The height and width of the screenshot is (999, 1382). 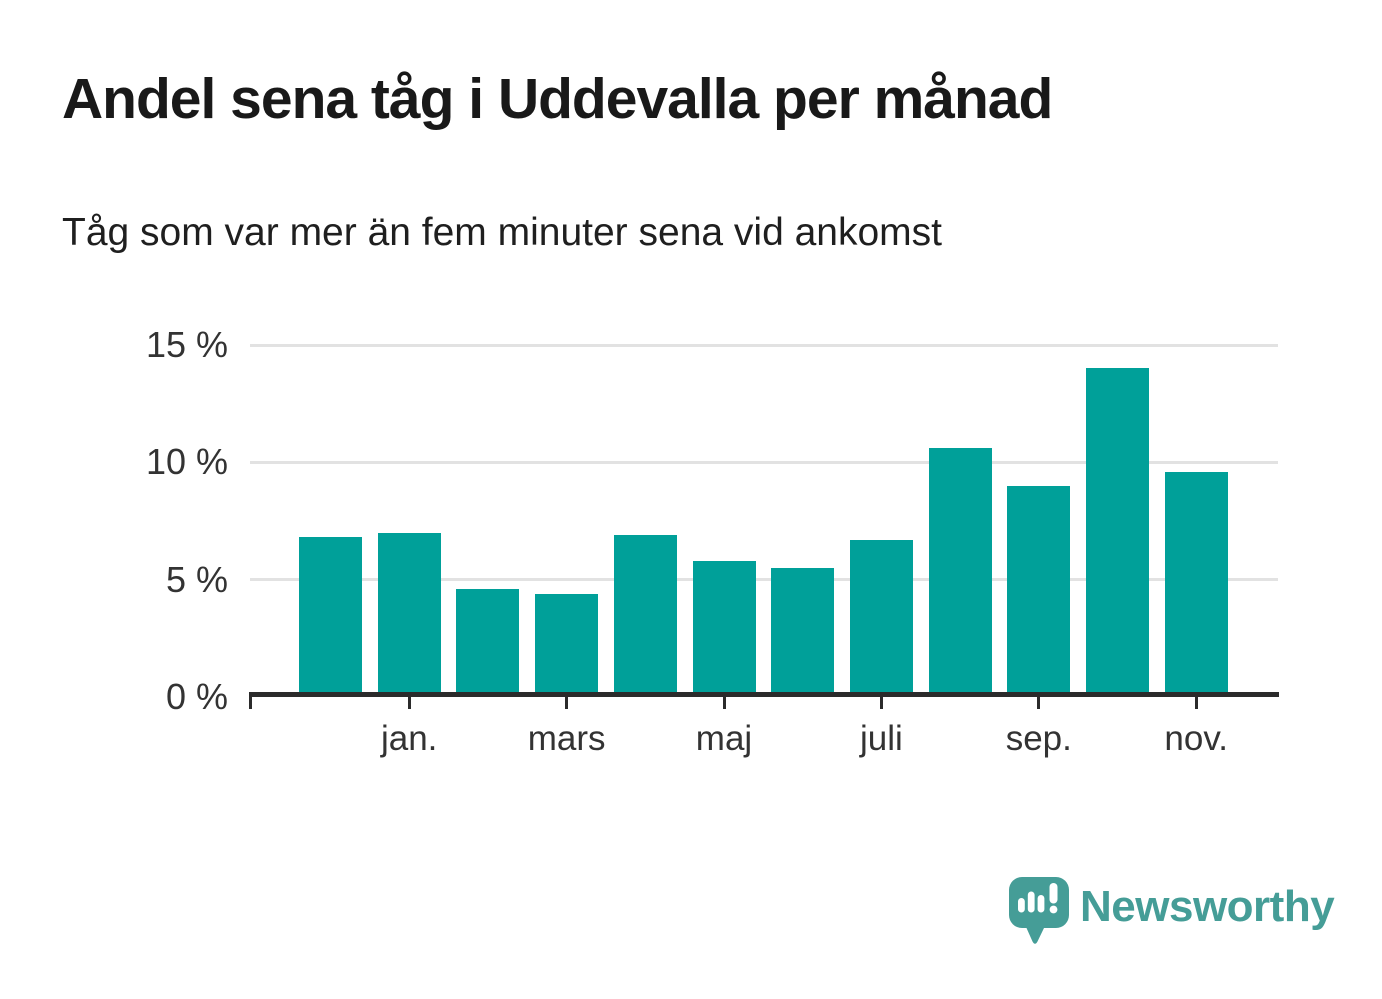 What do you see at coordinates (557, 99) in the screenshot?
I see `chart-title: Andel sena tåg i Uddevalla per månad` at bounding box center [557, 99].